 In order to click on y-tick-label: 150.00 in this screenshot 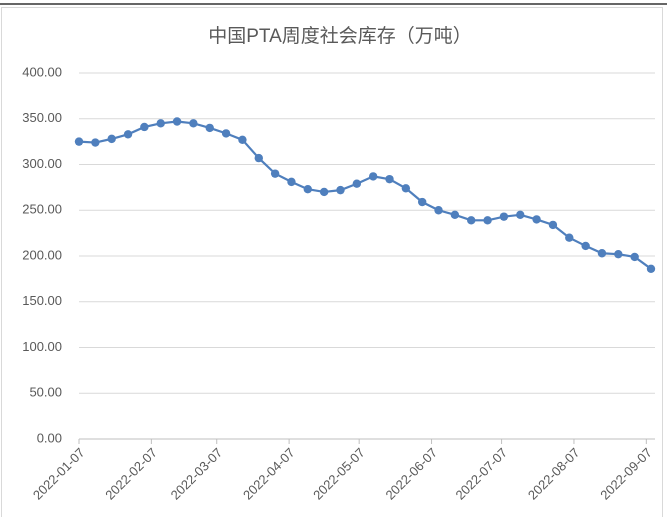, I will do `click(42, 300)`.